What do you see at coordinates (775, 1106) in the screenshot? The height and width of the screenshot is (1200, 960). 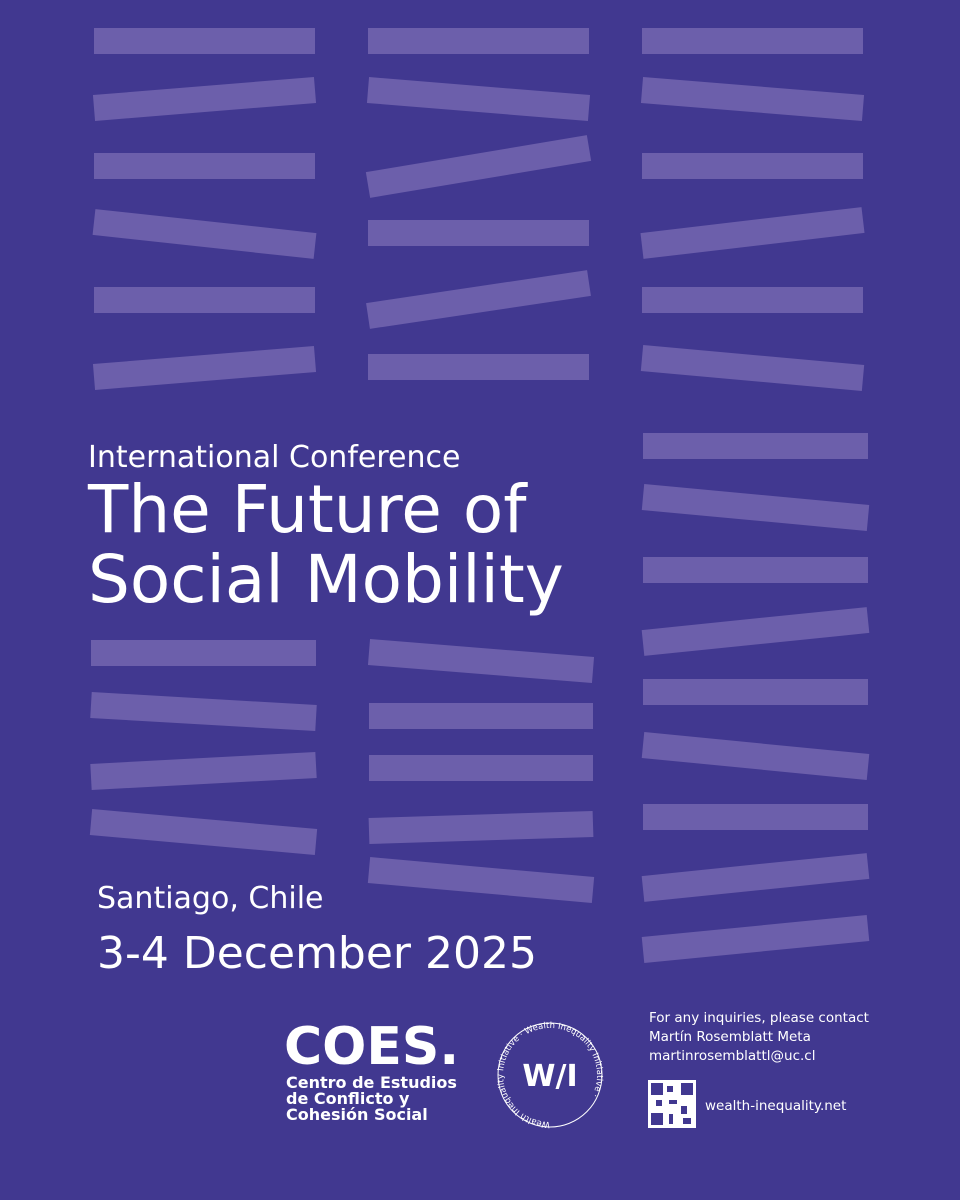 I see `contact-url: wealth-inequality.net` at bounding box center [775, 1106].